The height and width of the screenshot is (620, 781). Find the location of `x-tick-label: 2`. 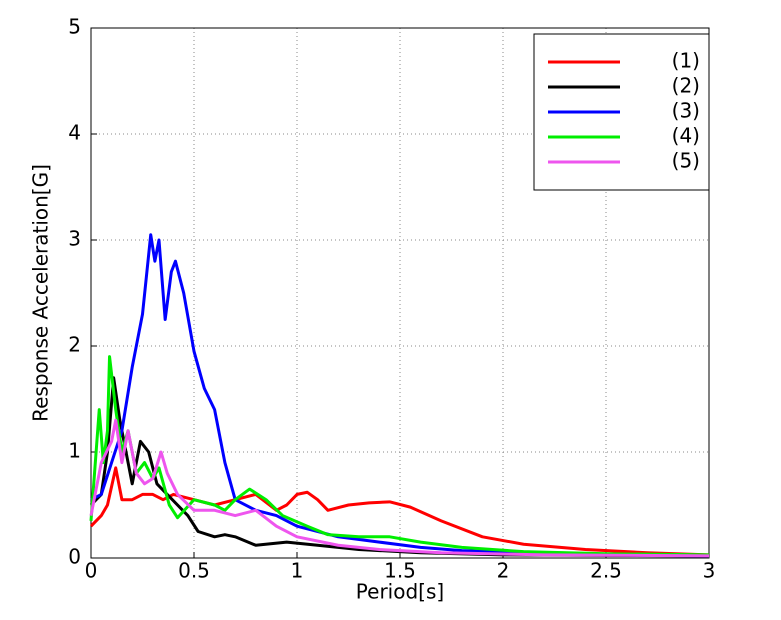

x-tick-label: 2 is located at coordinates (503, 571).